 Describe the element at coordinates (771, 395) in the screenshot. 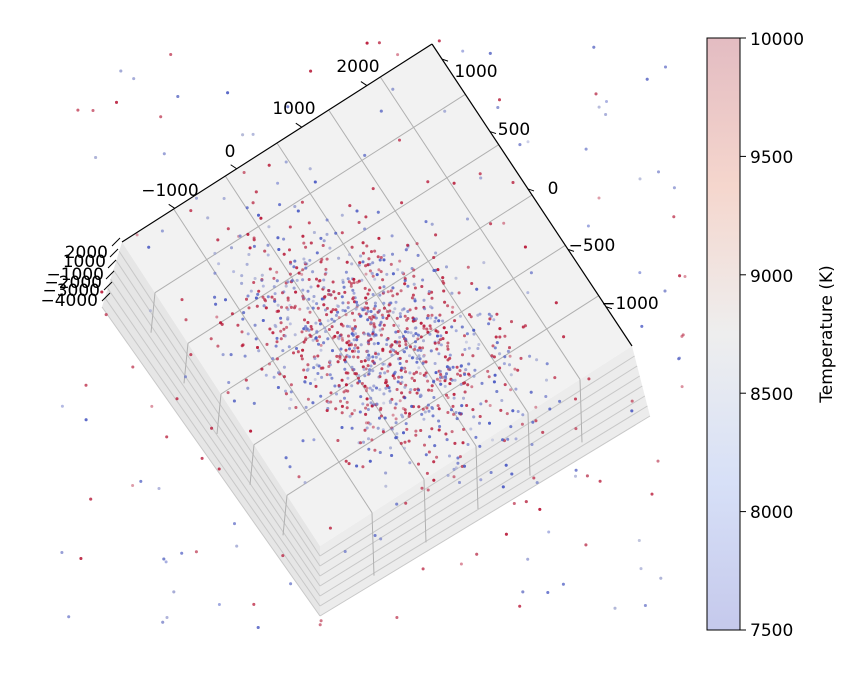

I see `colorbar-tick-label: 8500` at that location.